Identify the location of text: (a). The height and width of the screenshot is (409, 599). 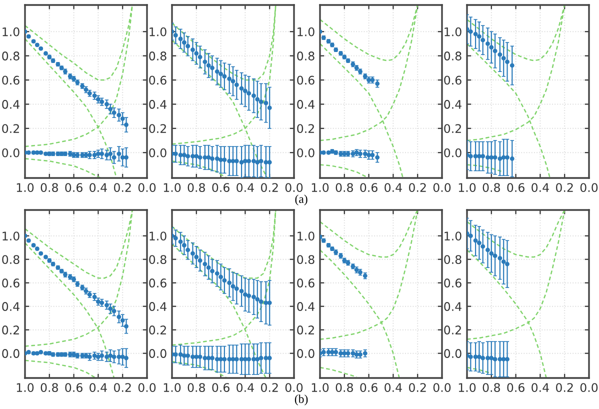
(301, 200).